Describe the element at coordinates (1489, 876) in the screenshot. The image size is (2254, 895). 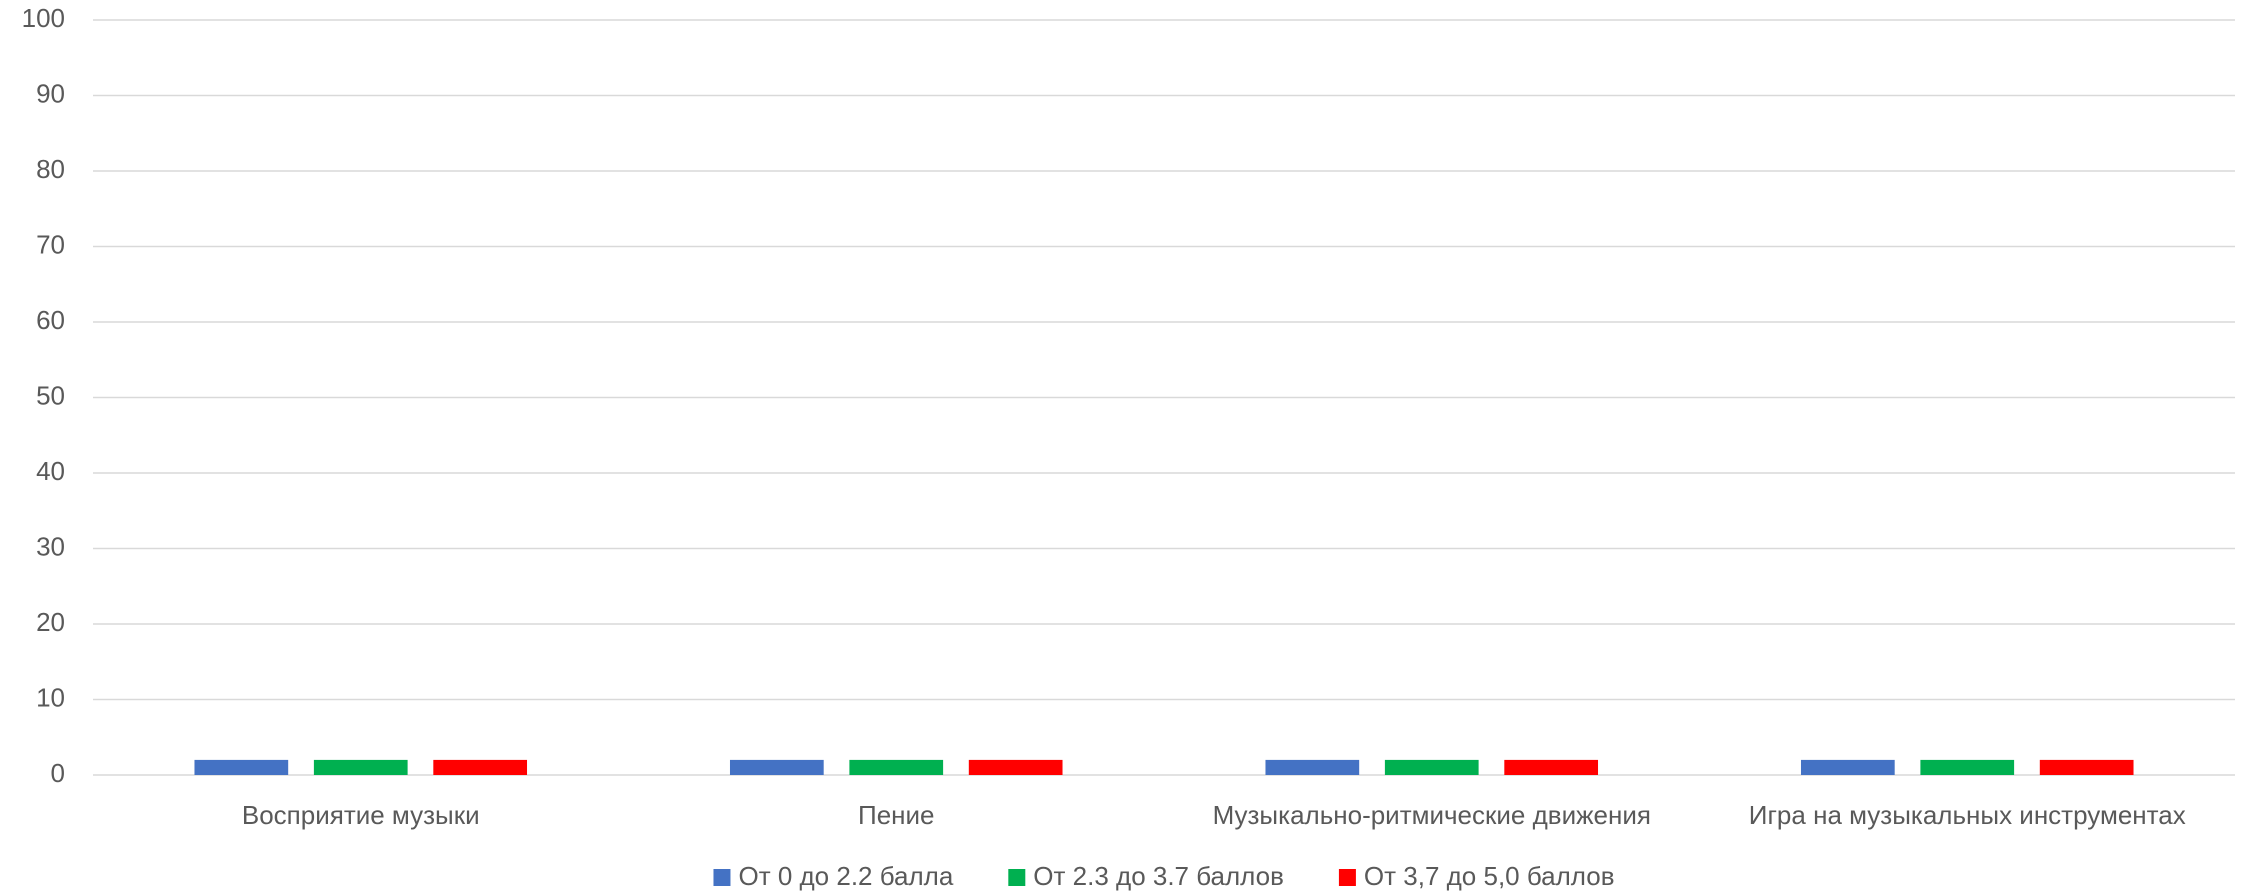
I see `legend-label: От 3,7 до 5,0 баллов` at that location.